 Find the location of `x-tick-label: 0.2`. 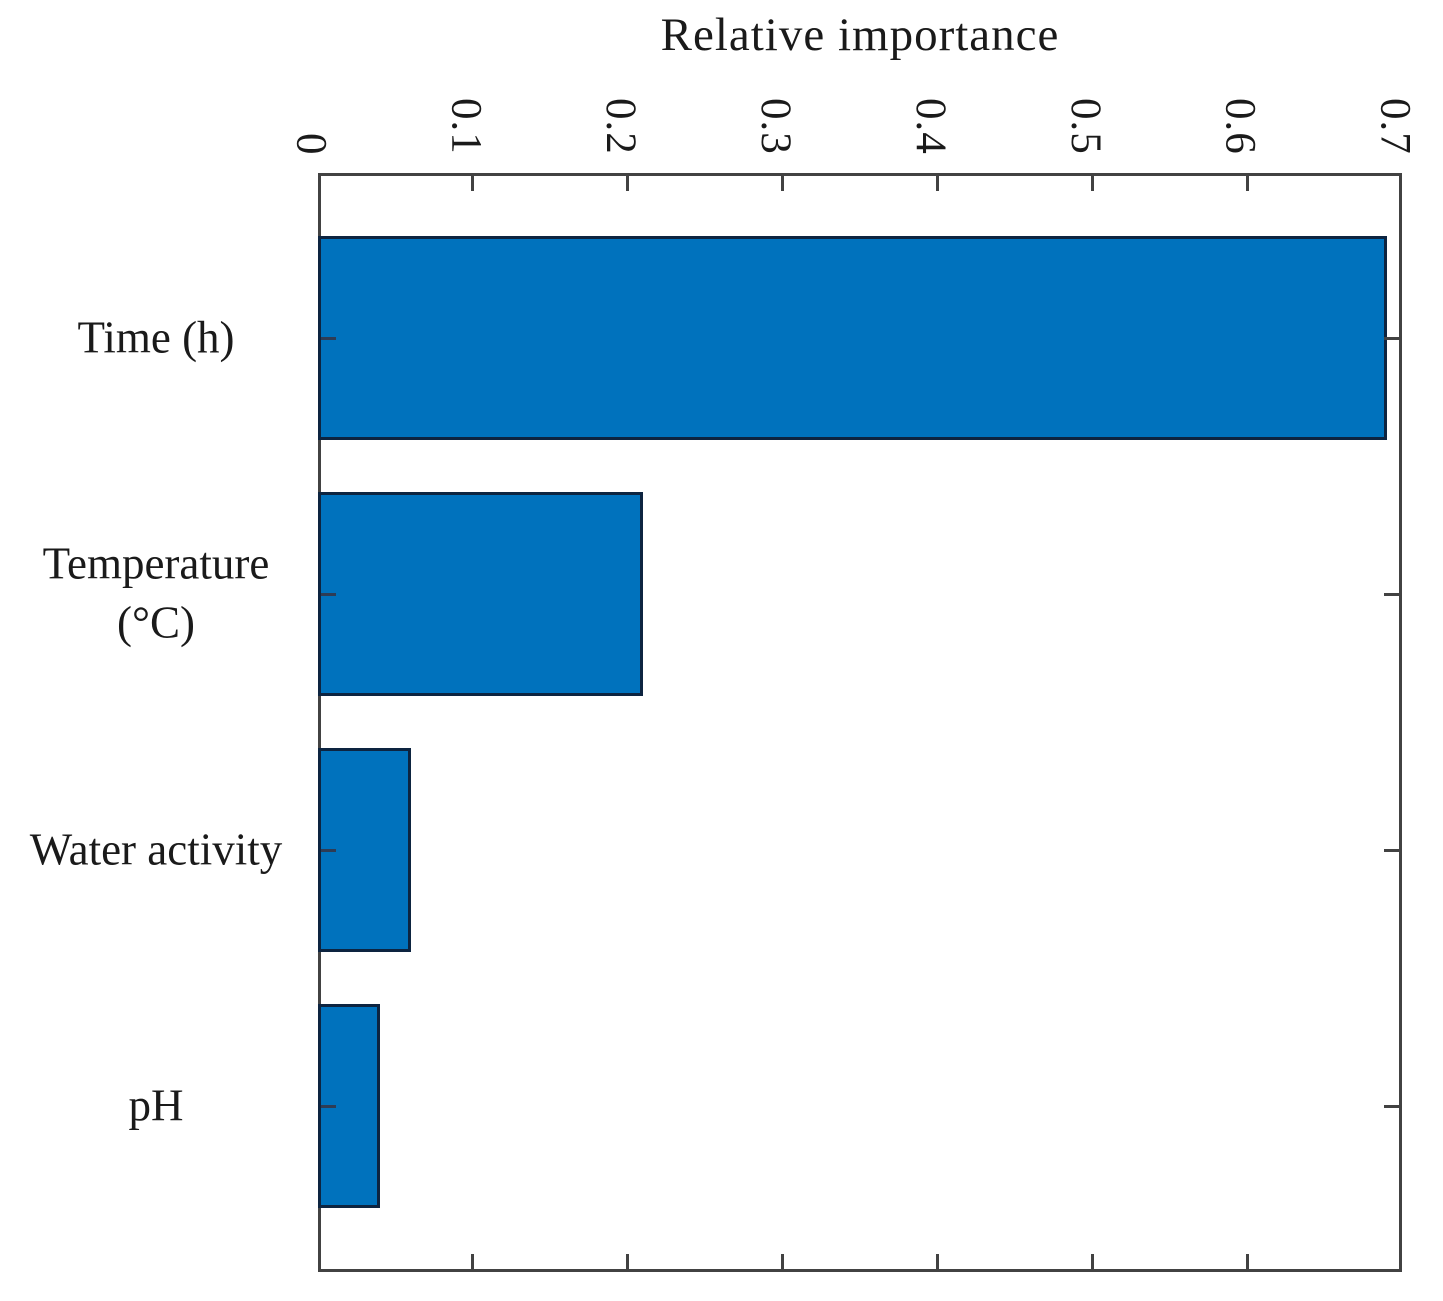

x-tick-label: 0.2 is located at coordinates (621, 126).